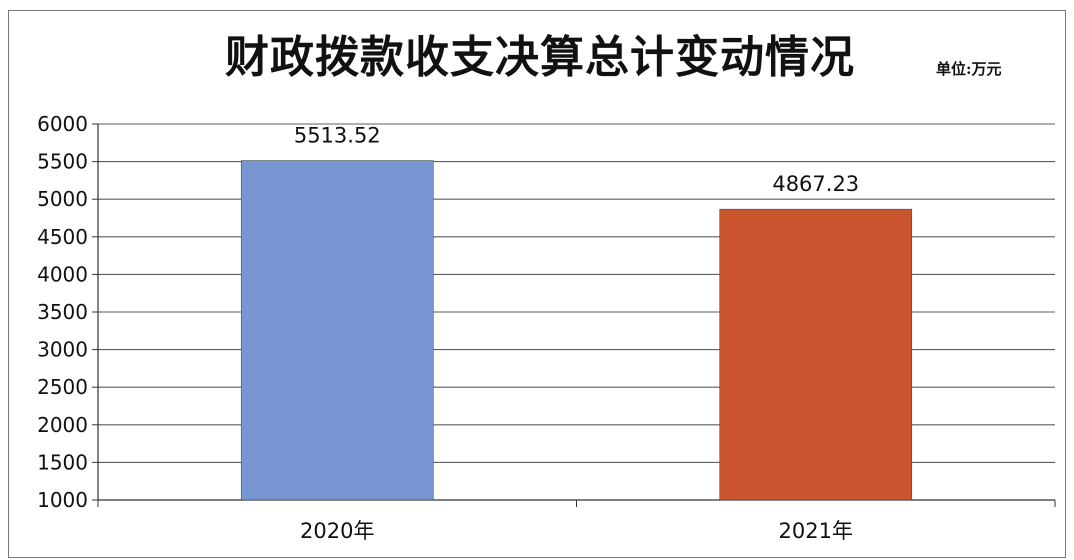 The image size is (1074, 560). What do you see at coordinates (62, 462) in the screenshot?
I see `y-tick-label: 1500` at bounding box center [62, 462].